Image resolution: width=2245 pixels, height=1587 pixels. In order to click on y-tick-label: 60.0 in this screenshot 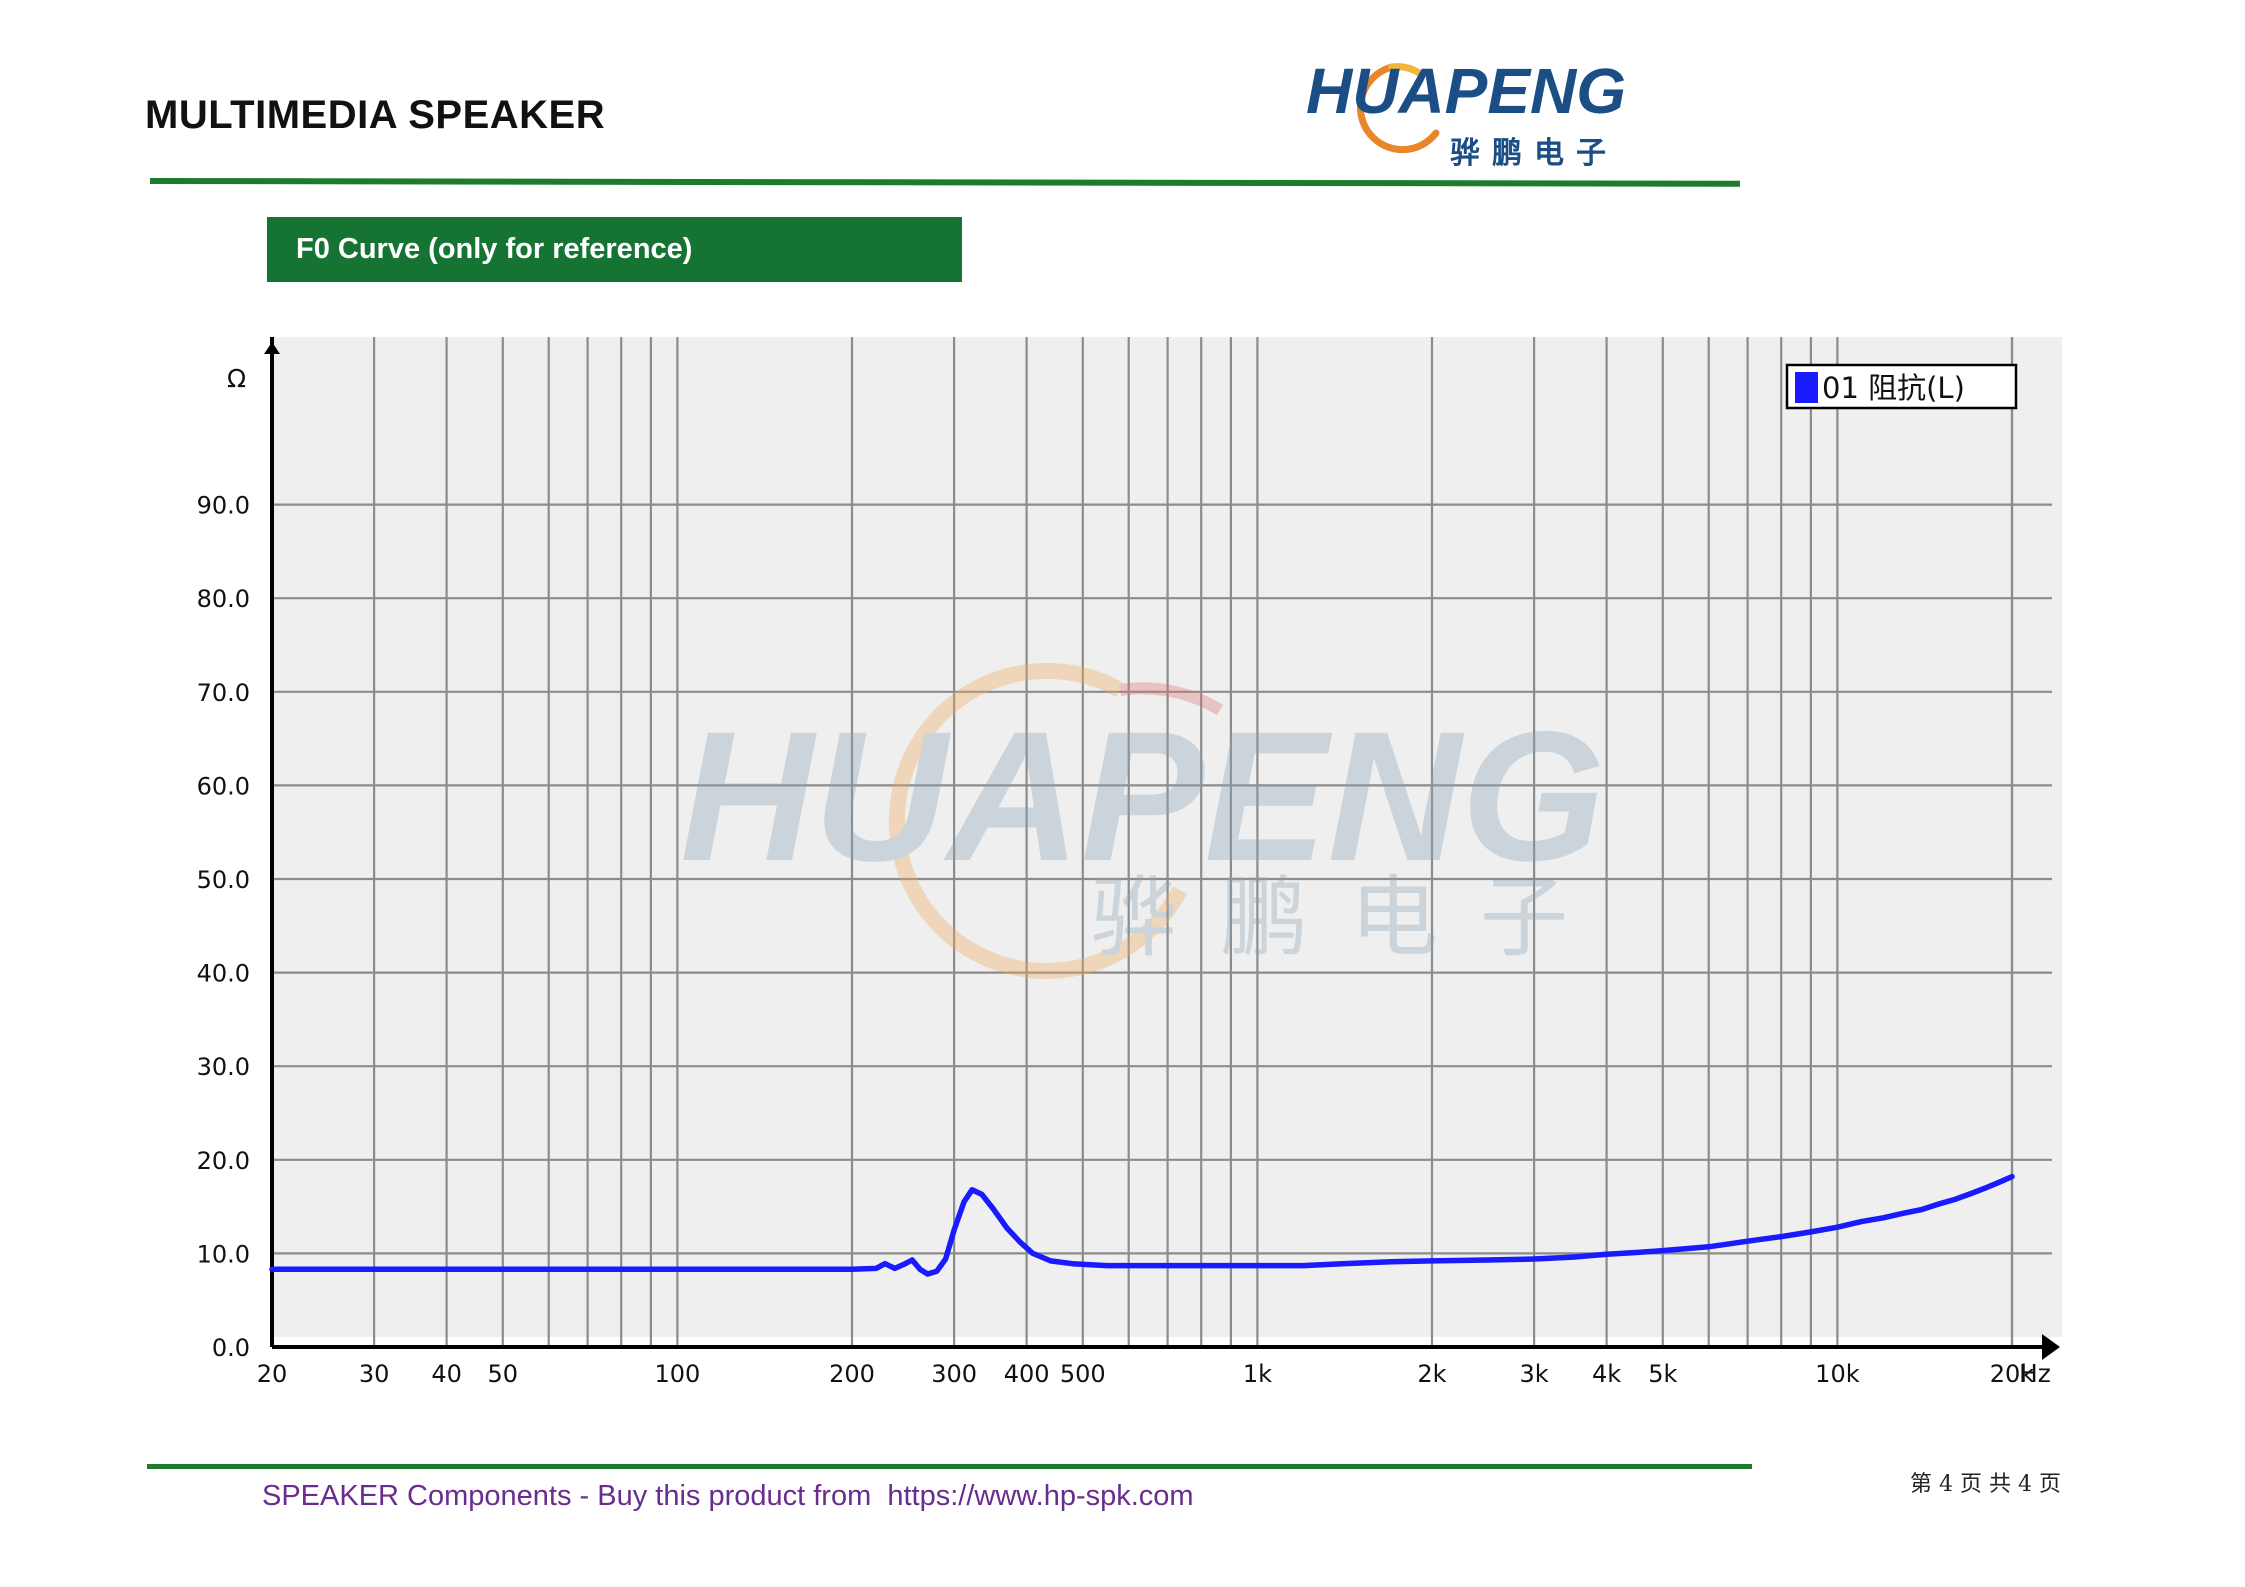, I will do `click(223, 786)`.